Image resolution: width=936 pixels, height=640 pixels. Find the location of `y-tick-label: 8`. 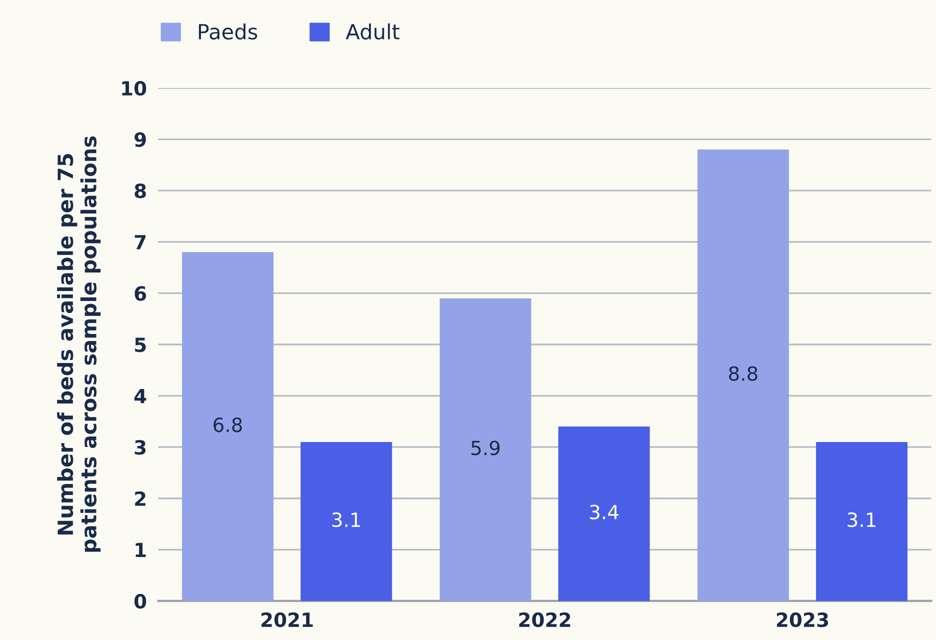

y-tick-label: 8 is located at coordinates (140, 191).